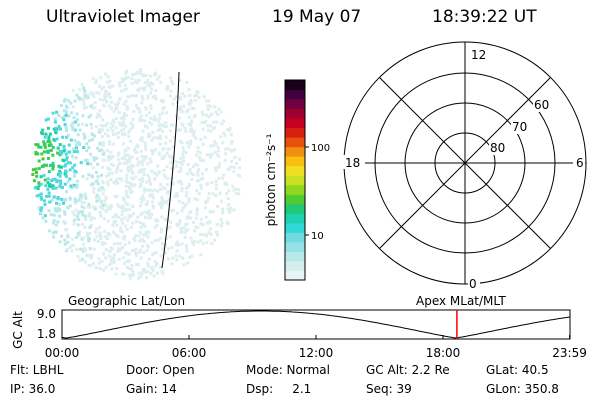  What do you see at coordinates (317, 236) in the screenshot?
I see `colorbar-tick-label: 10` at bounding box center [317, 236].